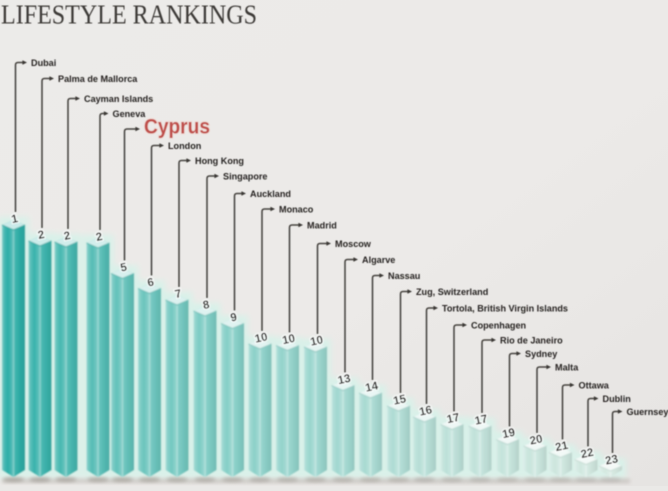  What do you see at coordinates (270, 194) in the screenshot?
I see `svg-text: Auckland` at bounding box center [270, 194].